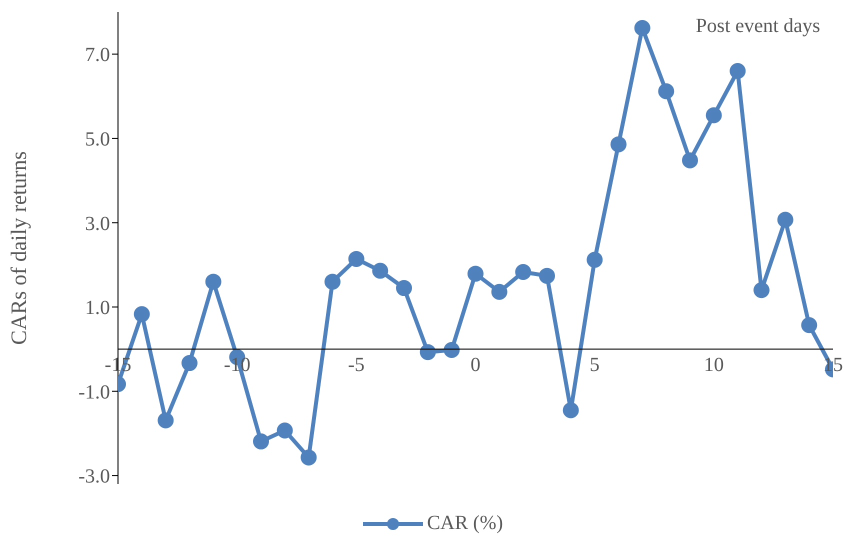  Describe the element at coordinates (18, 248) in the screenshot. I see `y-axis-title: CARs of daily returns` at that location.